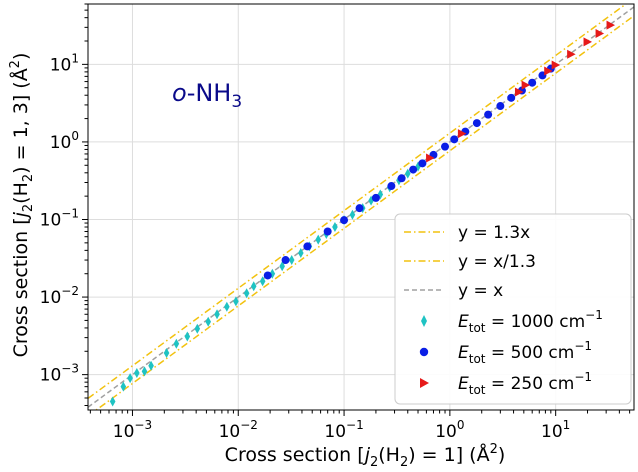  What do you see at coordinates (525, 352) in the screenshot?
I see `legend-label-500: Etot = 500 cm−1` at bounding box center [525, 352].